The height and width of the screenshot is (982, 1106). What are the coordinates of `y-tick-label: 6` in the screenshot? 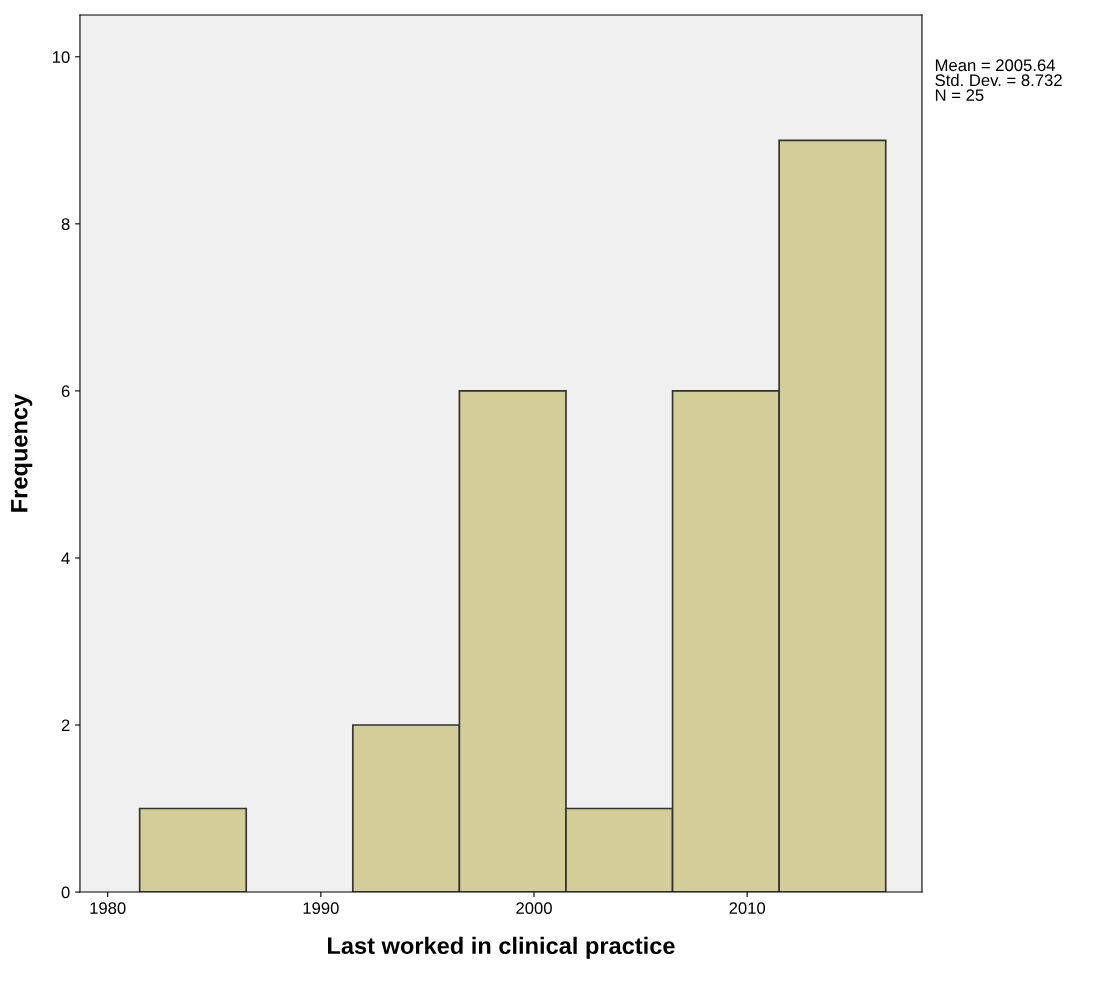 It's located at (65, 391).